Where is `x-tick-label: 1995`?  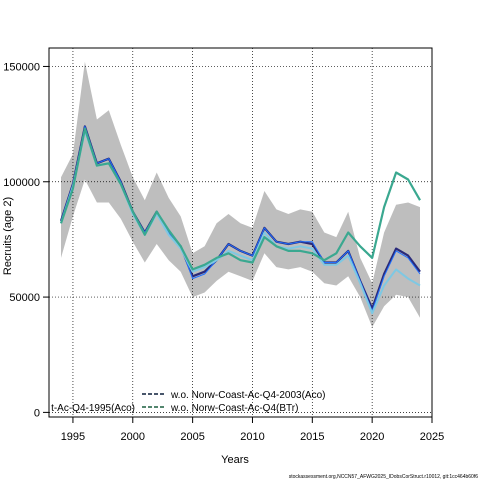 x-tick-label: 1995 is located at coordinates (73, 437).